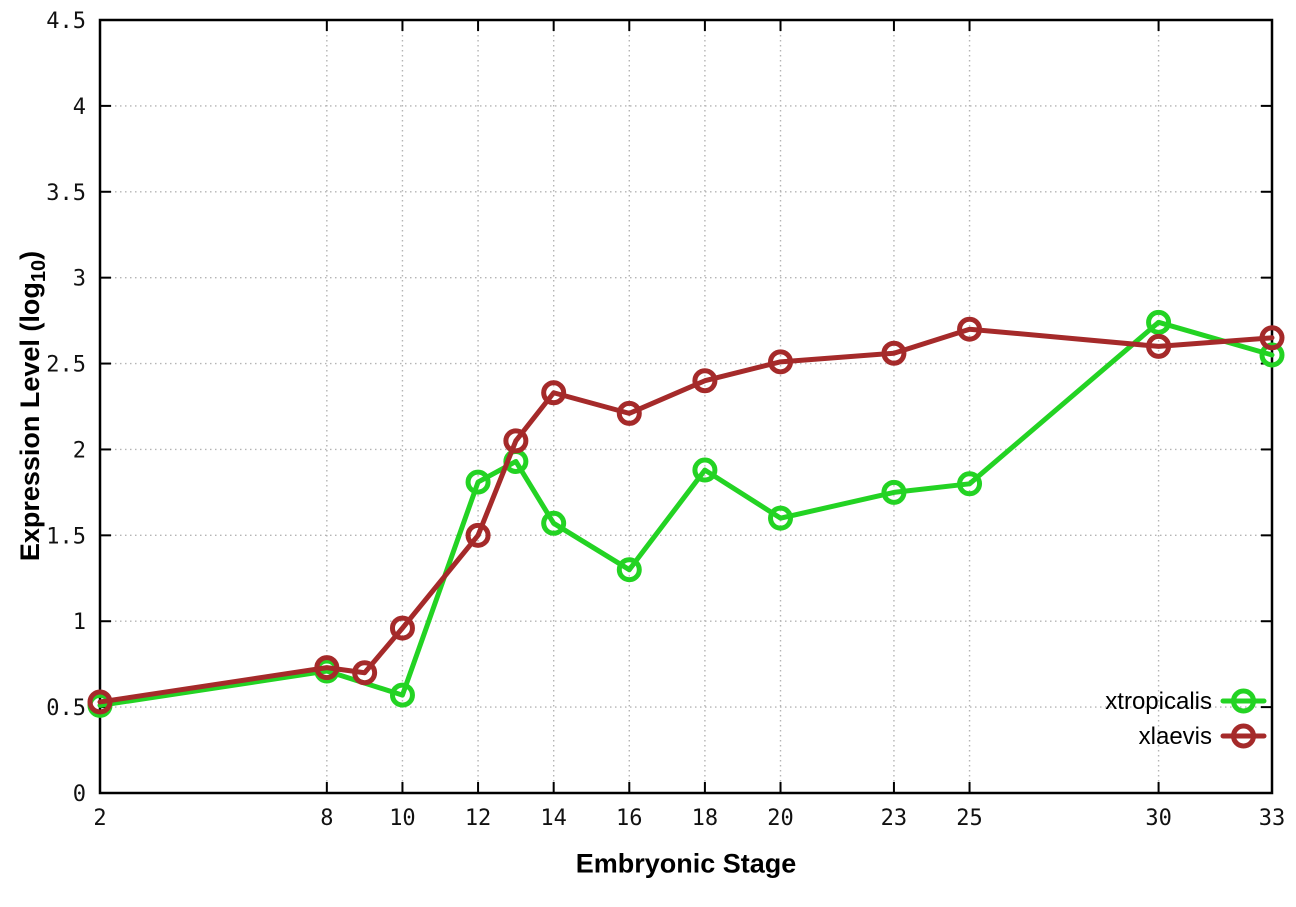 This screenshot has height=907, width=1296. I want to click on y-tick-label: 0.5, so click(66, 708).